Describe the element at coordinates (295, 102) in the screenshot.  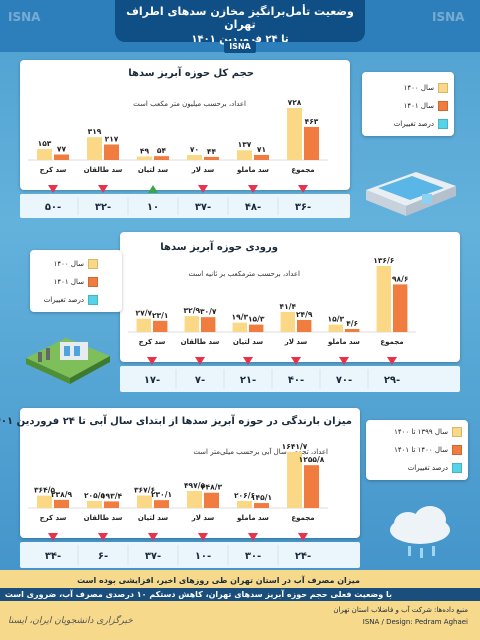
I see `bar-value-label: ۷۲۸` at that location.